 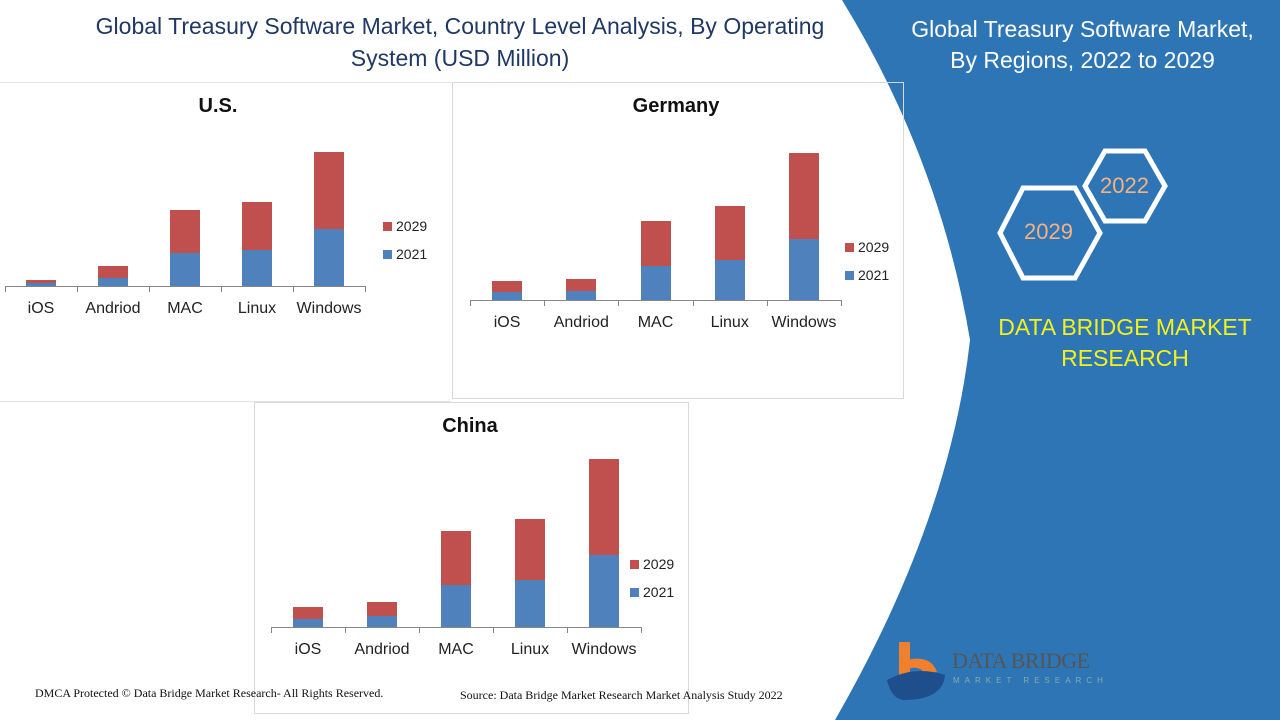 I want to click on chart-title-germany: Germany, so click(x=676, y=106).